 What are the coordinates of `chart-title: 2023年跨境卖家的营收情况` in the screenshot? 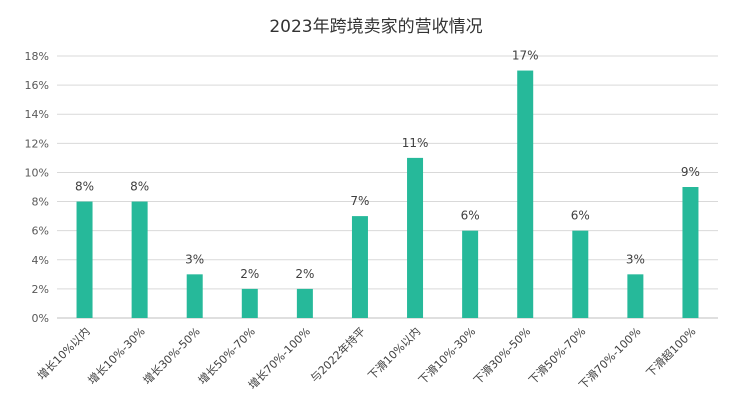 It's located at (376, 27).